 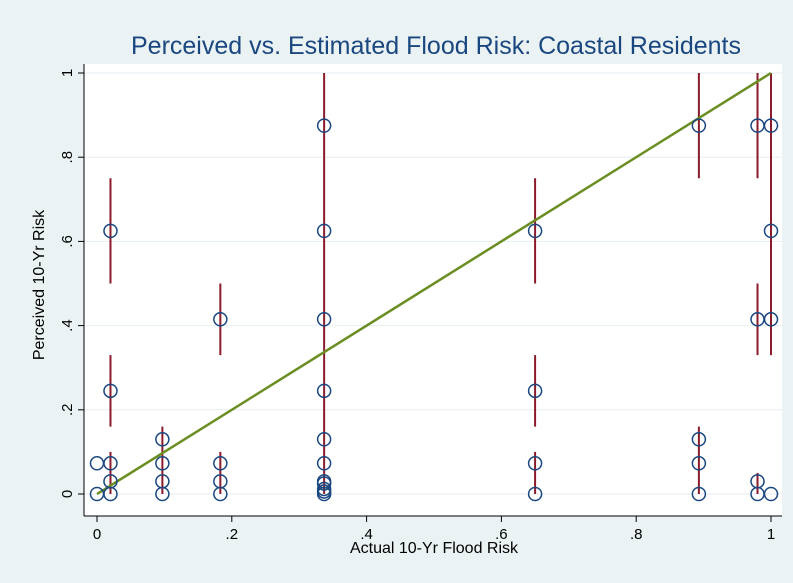 What do you see at coordinates (67, 157) in the screenshot?
I see `y-tick-label: .8` at bounding box center [67, 157].